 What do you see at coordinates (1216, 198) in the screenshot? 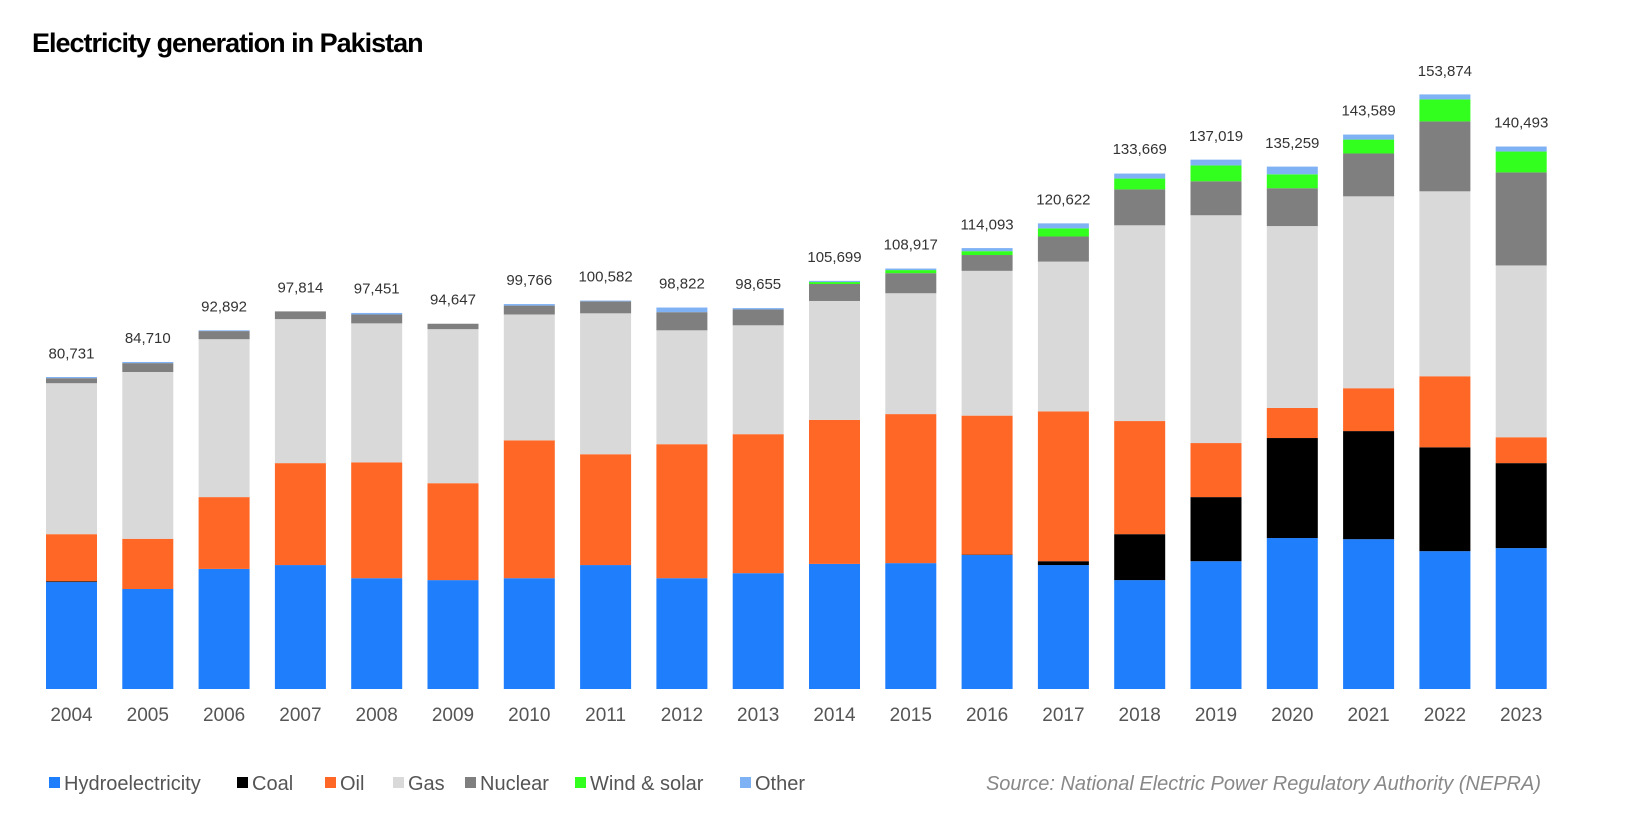
I see `bar-segment-nuclear-2019` at bounding box center [1216, 198].